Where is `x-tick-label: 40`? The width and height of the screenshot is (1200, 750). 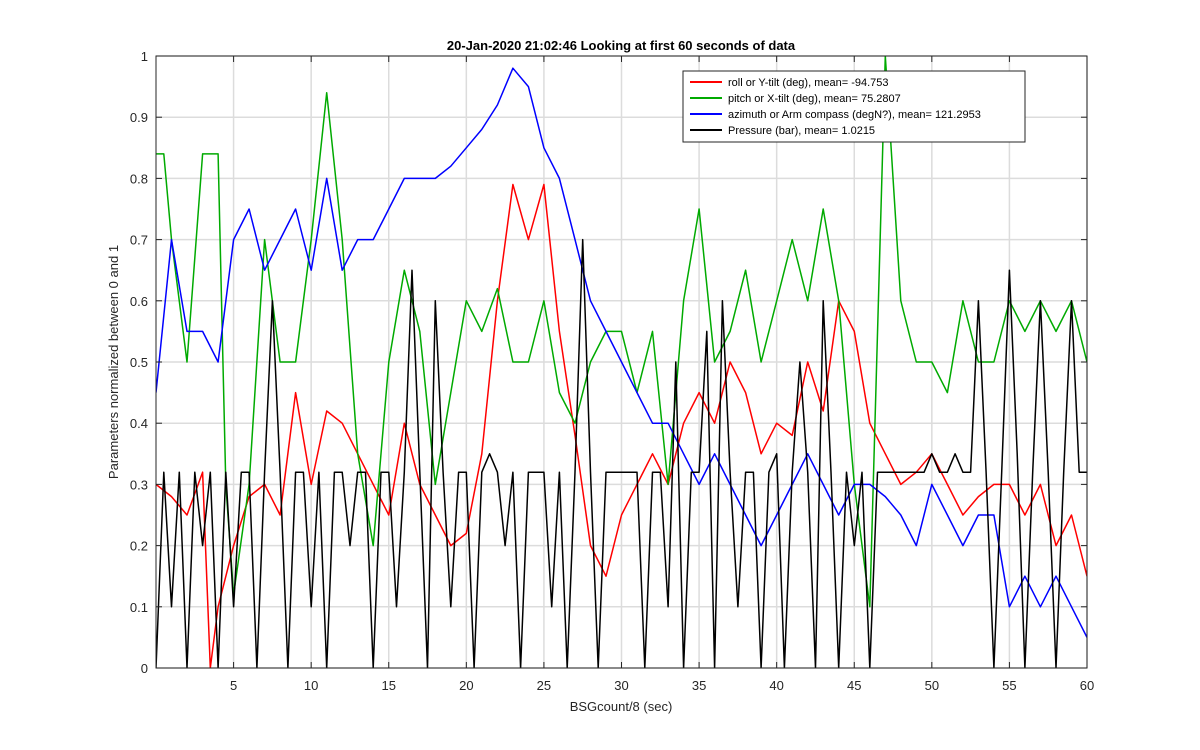 x-tick-label: 40 is located at coordinates (776, 685).